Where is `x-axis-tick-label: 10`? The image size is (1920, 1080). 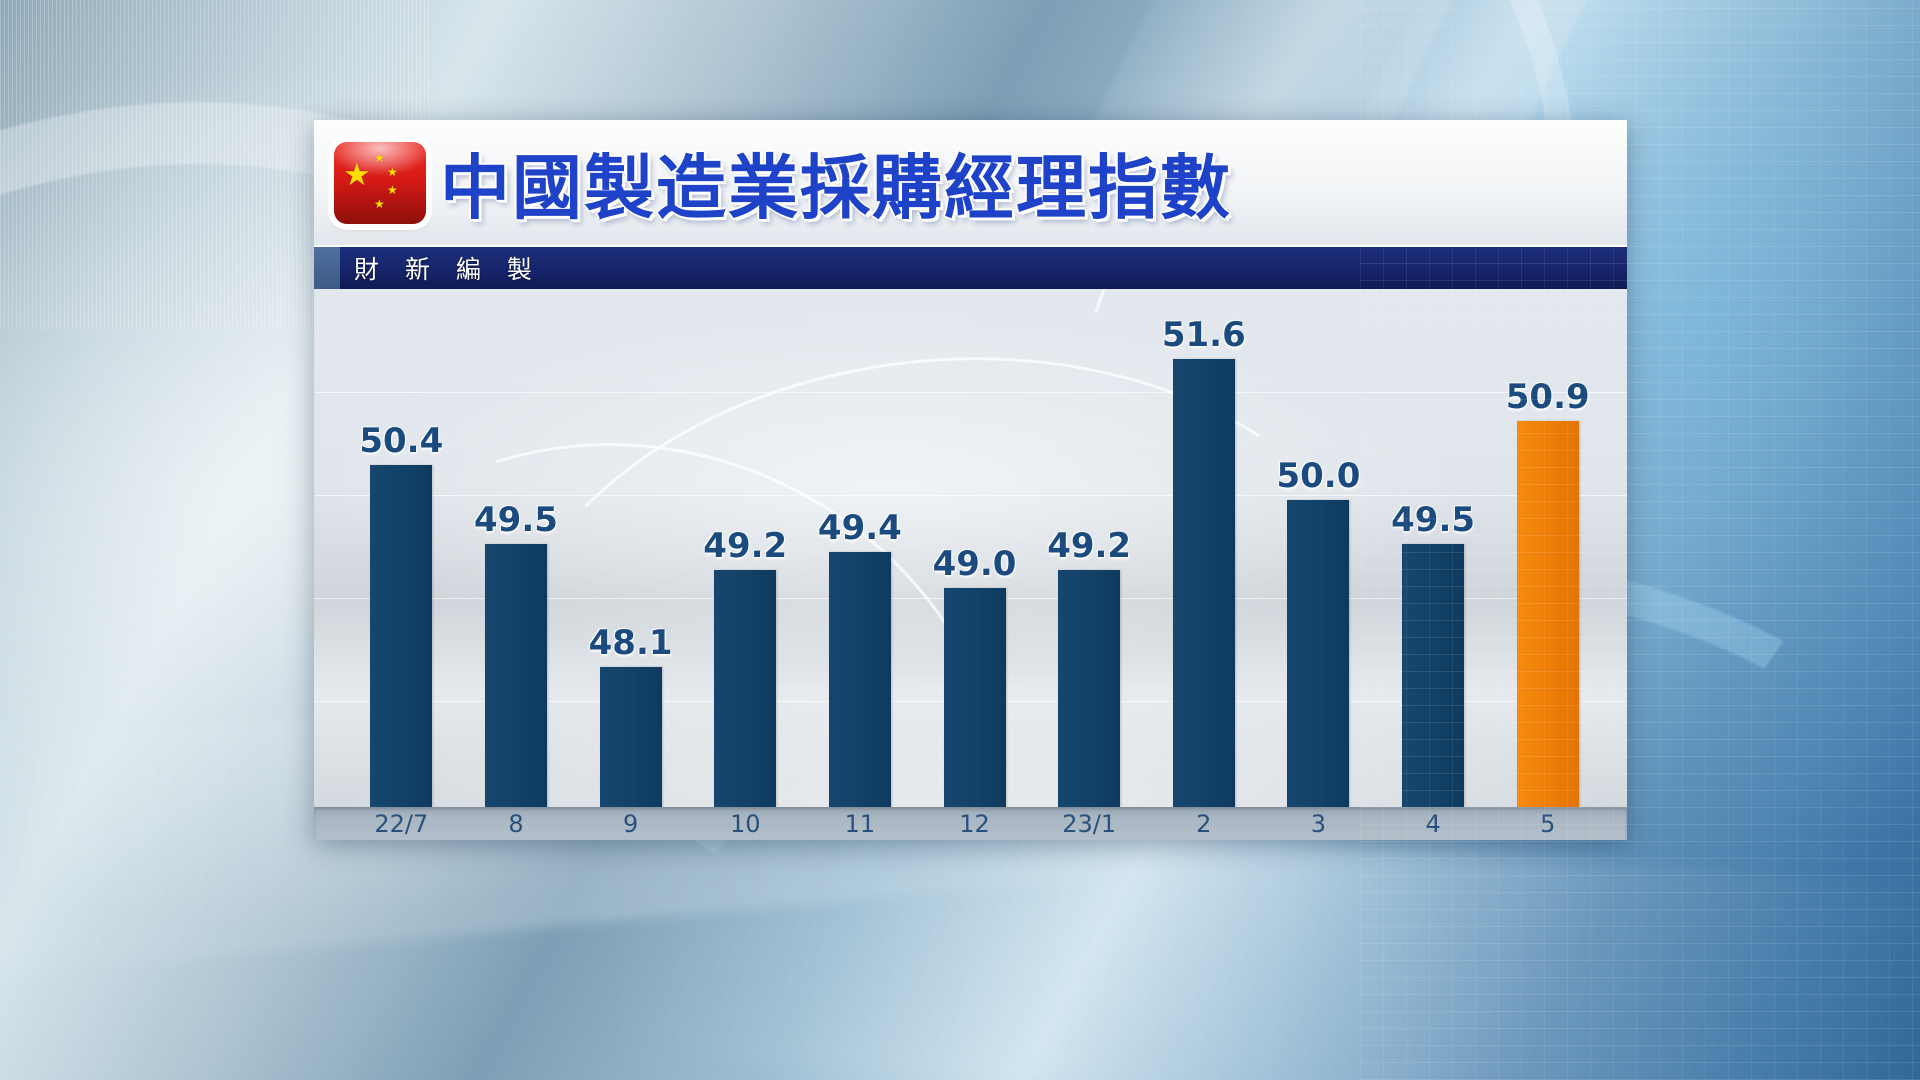 x-axis-tick-label: 10 is located at coordinates (745, 823).